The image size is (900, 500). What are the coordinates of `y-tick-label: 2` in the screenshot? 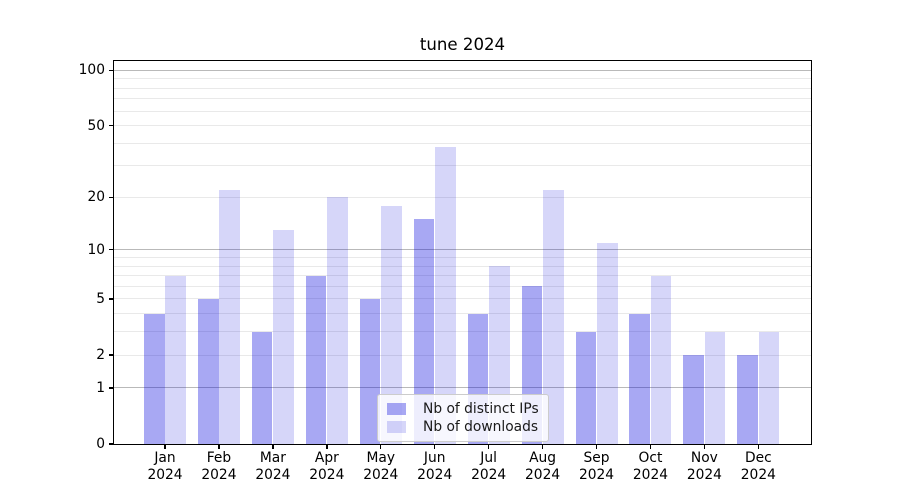 It's located at (100, 355).